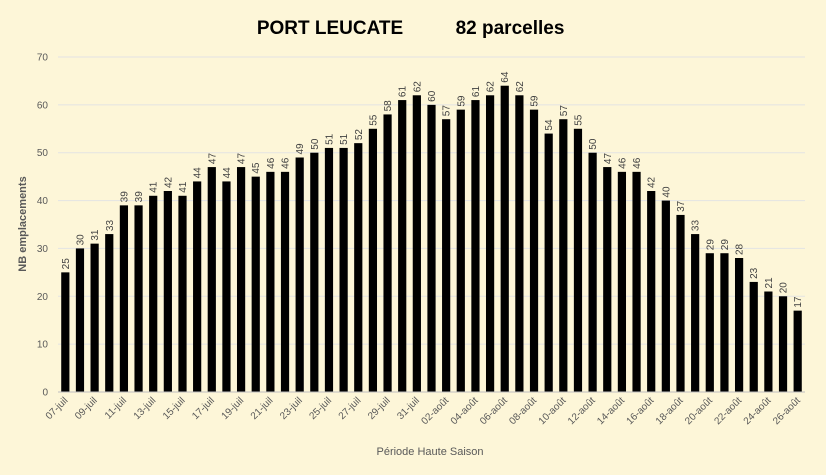  I want to click on bar-25-août, so click(783, 344).